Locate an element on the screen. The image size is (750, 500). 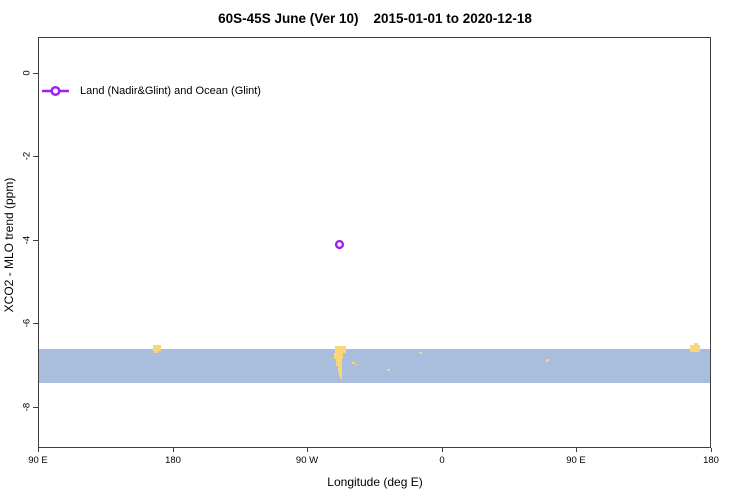
x-axis-label: Longitude (deg E) is located at coordinates (375, 482).